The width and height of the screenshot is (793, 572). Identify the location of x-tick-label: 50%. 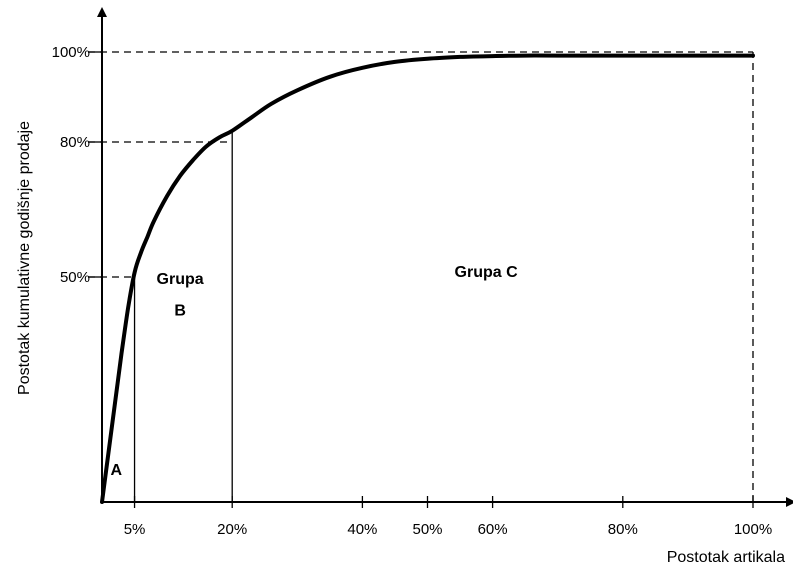
(427, 529).